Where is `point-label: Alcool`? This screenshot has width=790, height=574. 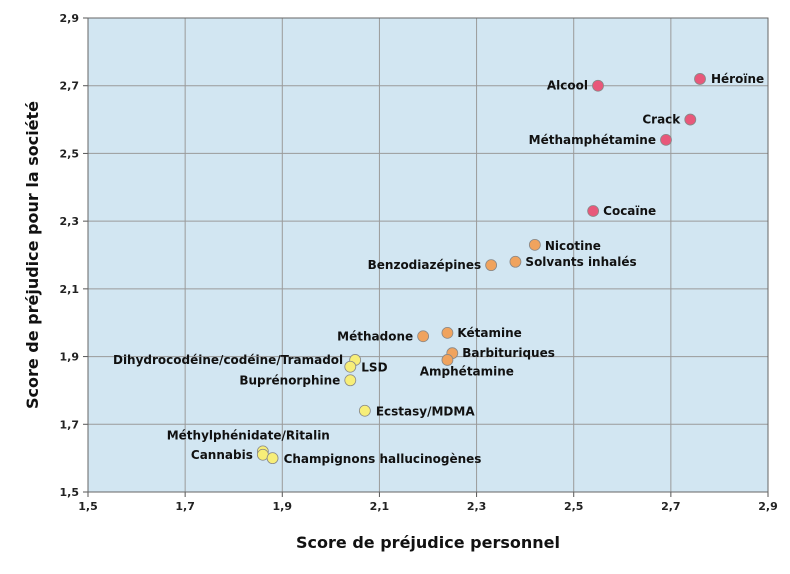 point-label: Alcool is located at coordinates (567, 86).